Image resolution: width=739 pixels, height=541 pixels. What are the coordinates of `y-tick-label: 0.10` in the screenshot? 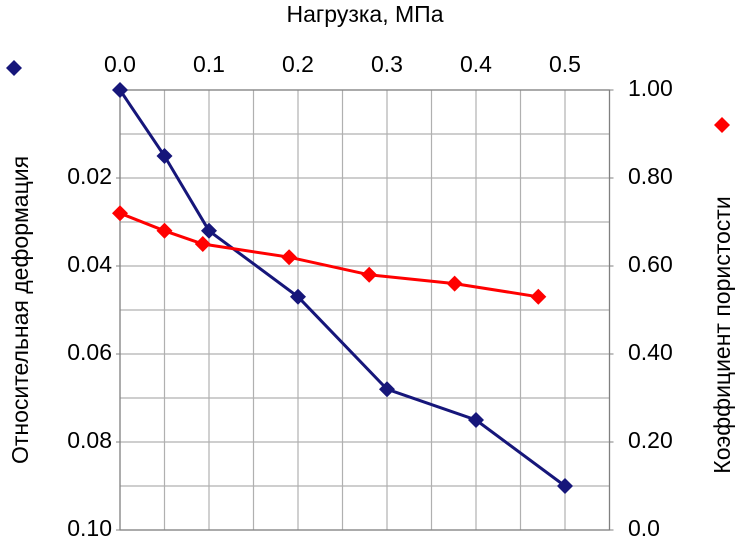 It's located at (89, 528).